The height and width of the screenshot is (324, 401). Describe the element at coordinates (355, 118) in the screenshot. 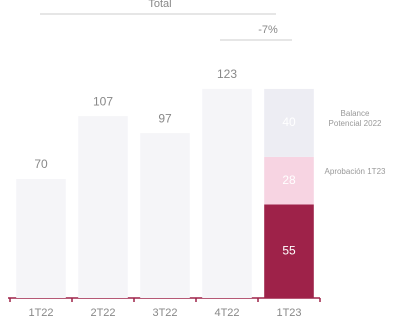

I see `legend-label: Balance Potencial 2022` at that location.